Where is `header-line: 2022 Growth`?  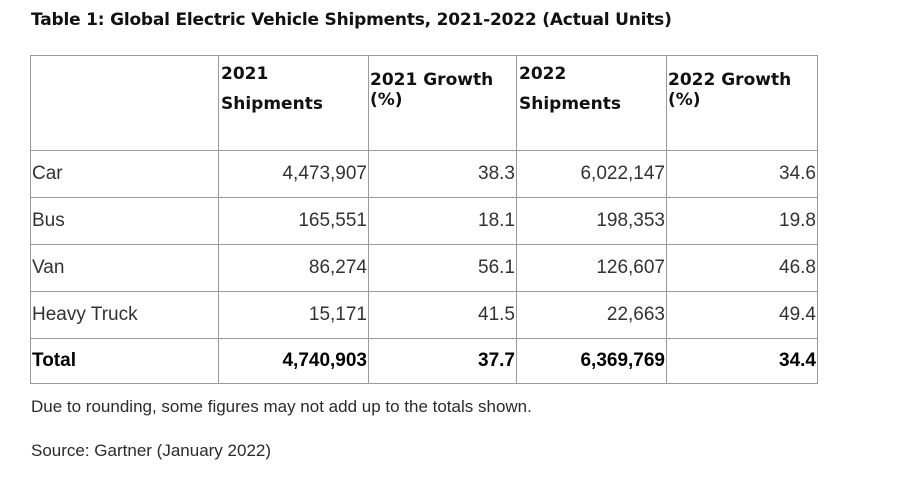
header-line: 2022 Growth is located at coordinates (730, 80).